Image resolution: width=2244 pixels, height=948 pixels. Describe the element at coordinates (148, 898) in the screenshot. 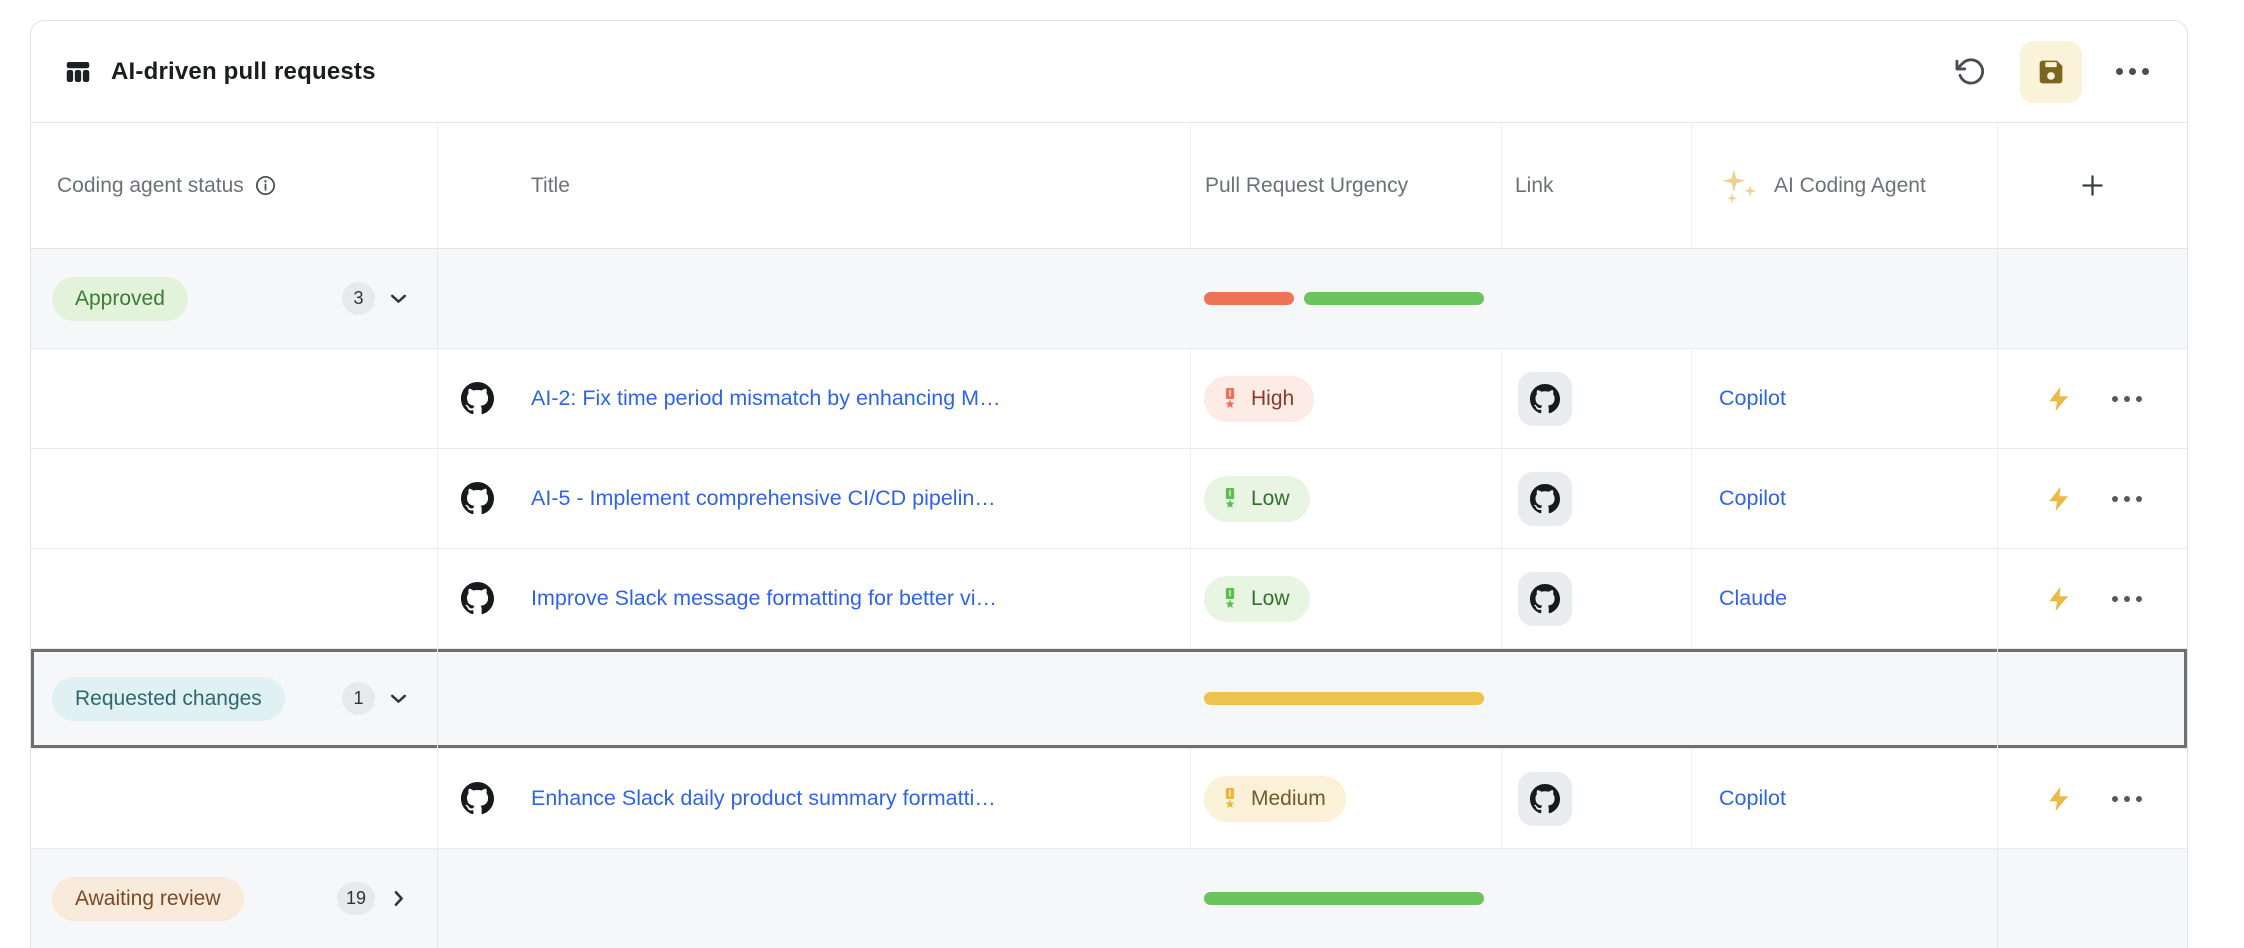

I see `status-badge: Awaiting review` at that location.